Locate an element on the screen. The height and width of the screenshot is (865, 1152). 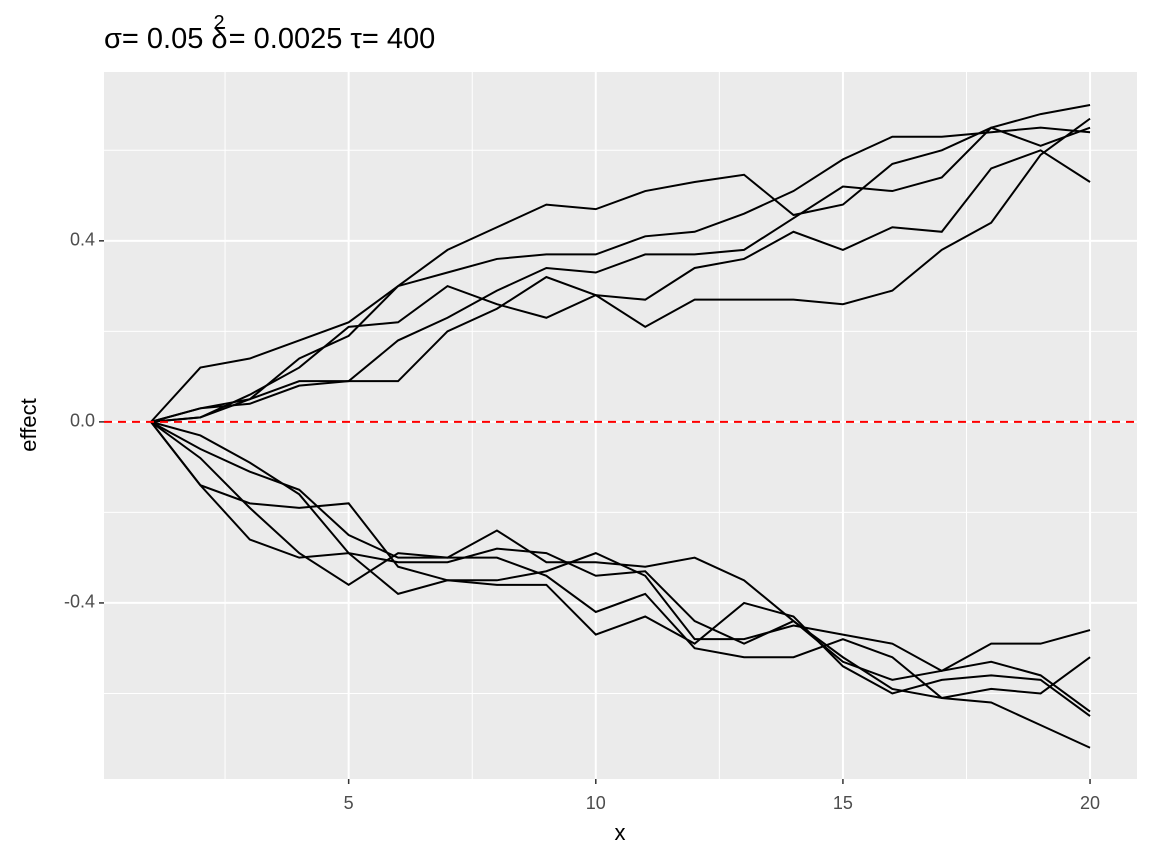
x-tick-label: 5 is located at coordinates (349, 803).